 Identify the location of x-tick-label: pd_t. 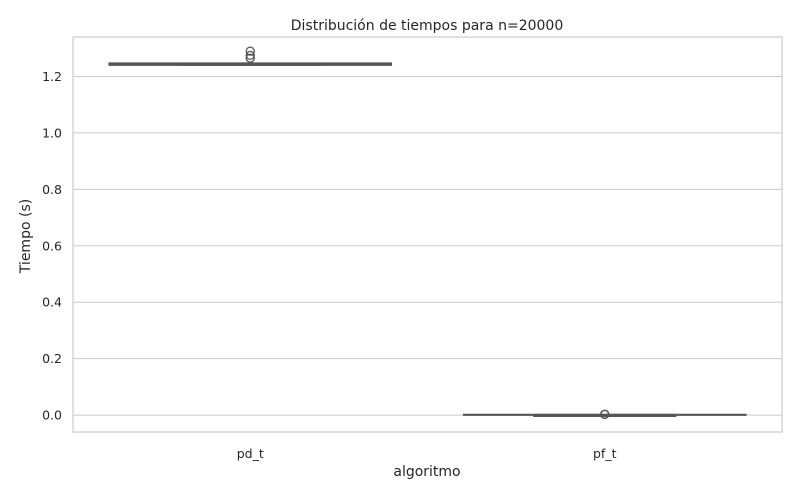
(250, 453).